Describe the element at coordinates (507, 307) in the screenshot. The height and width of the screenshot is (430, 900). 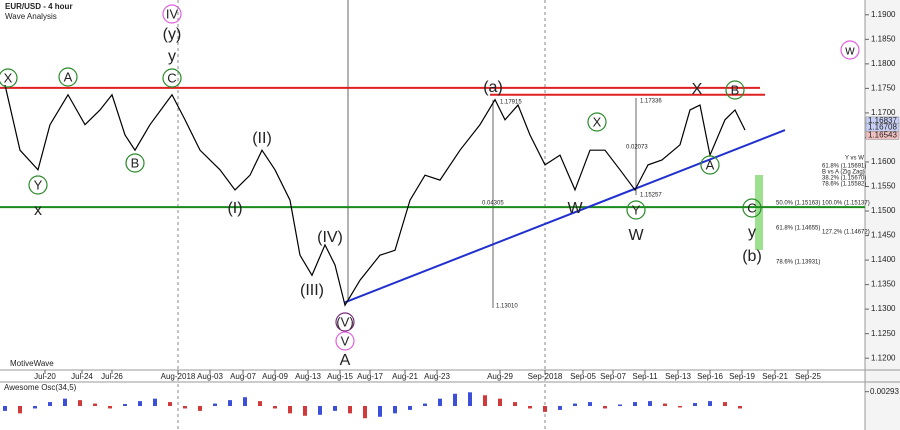
I see `measure-label: 1.13010` at that location.